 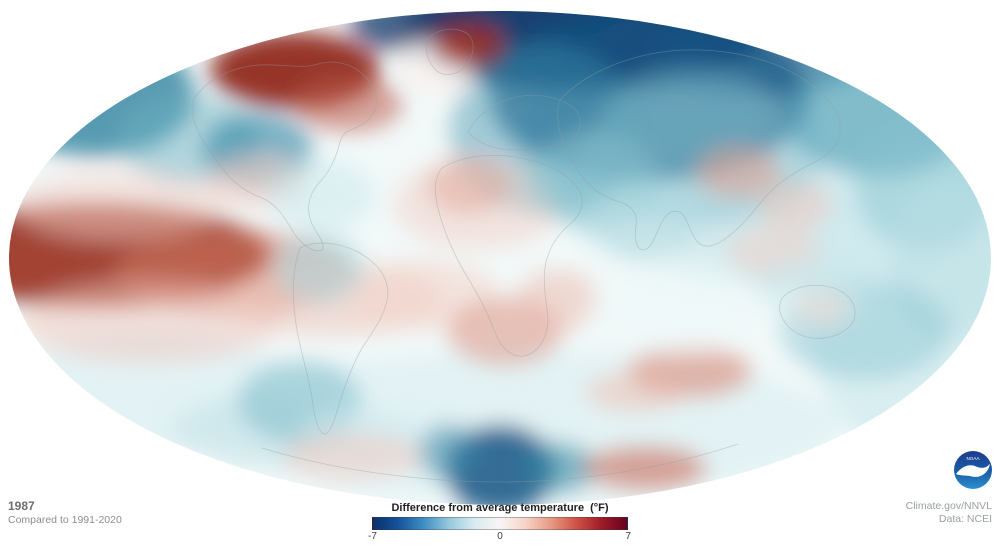 What do you see at coordinates (65, 512) in the screenshot?
I see `year-block: 1987 Compared to 1991-2020` at bounding box center [65, 512].